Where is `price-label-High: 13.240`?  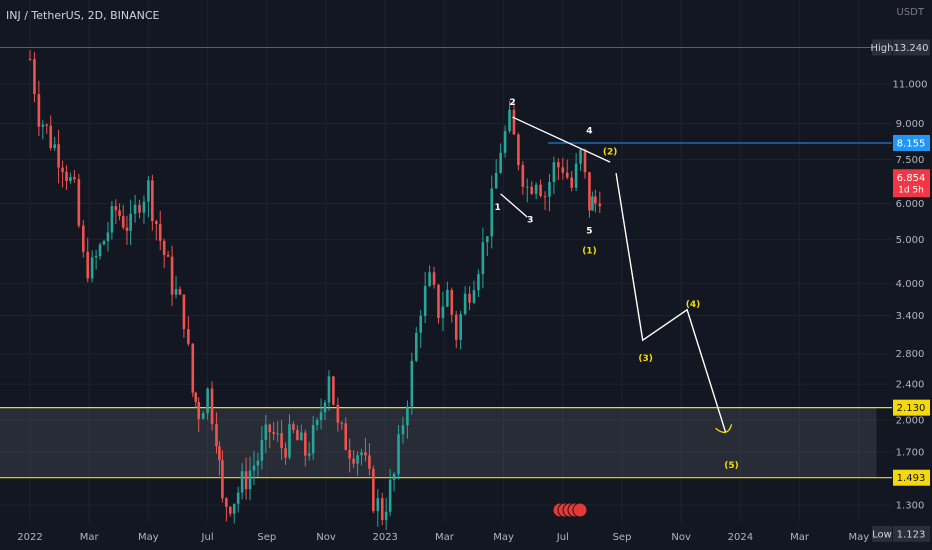 price-label-High: 13.240 is located at coordinates (911, 48).